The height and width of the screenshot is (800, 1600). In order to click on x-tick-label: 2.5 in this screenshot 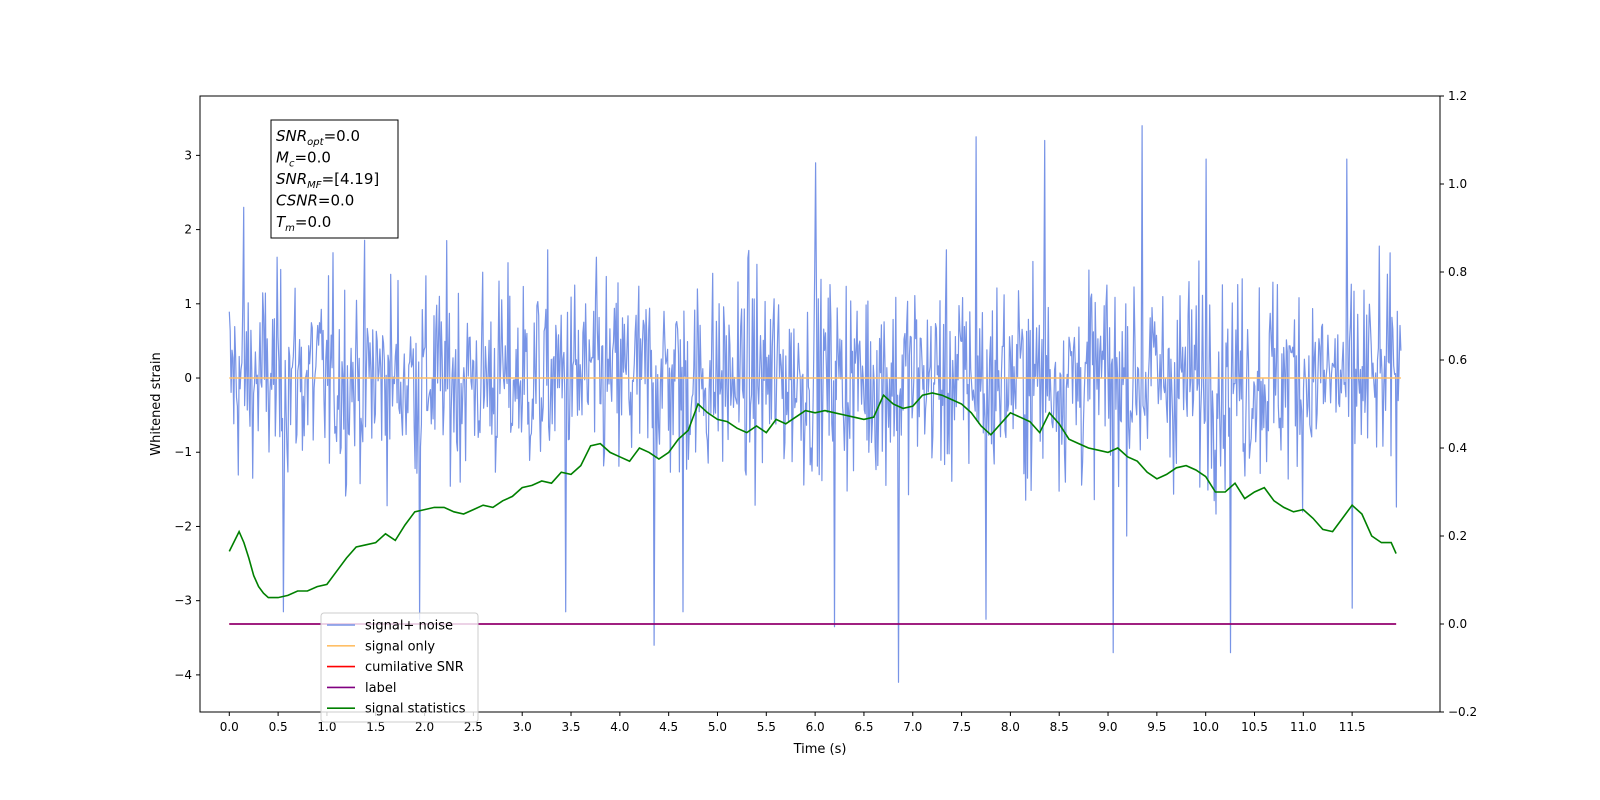, I will do `click(473, 727)`.